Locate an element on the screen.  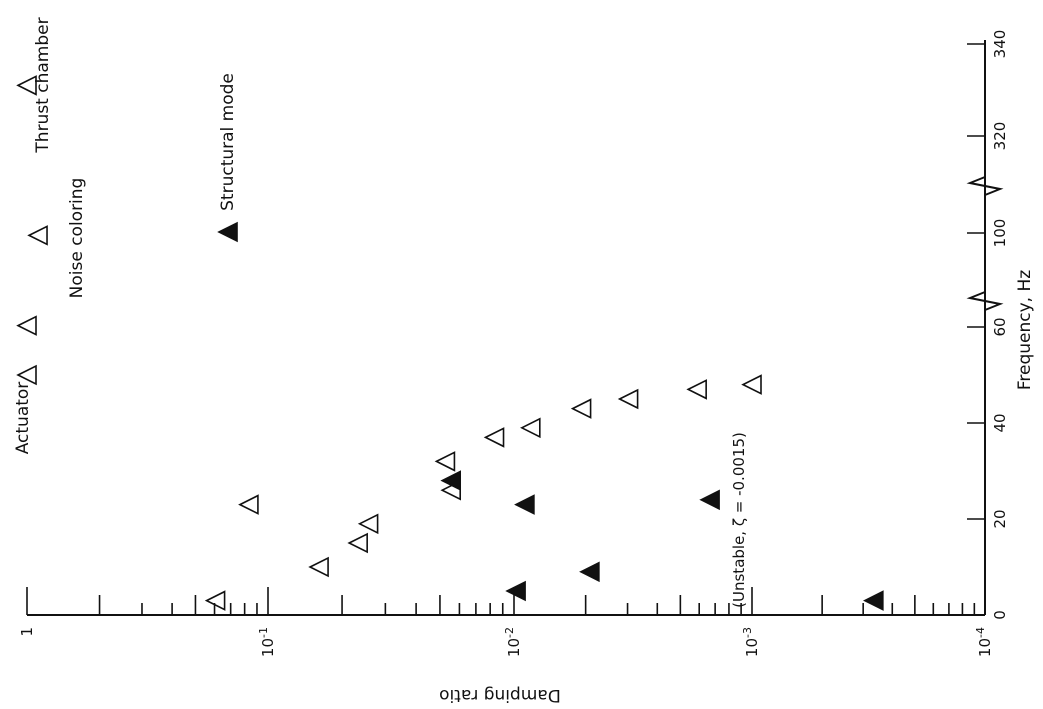
frequency-tick-label: 20 is located at coordinates (1000, 518).